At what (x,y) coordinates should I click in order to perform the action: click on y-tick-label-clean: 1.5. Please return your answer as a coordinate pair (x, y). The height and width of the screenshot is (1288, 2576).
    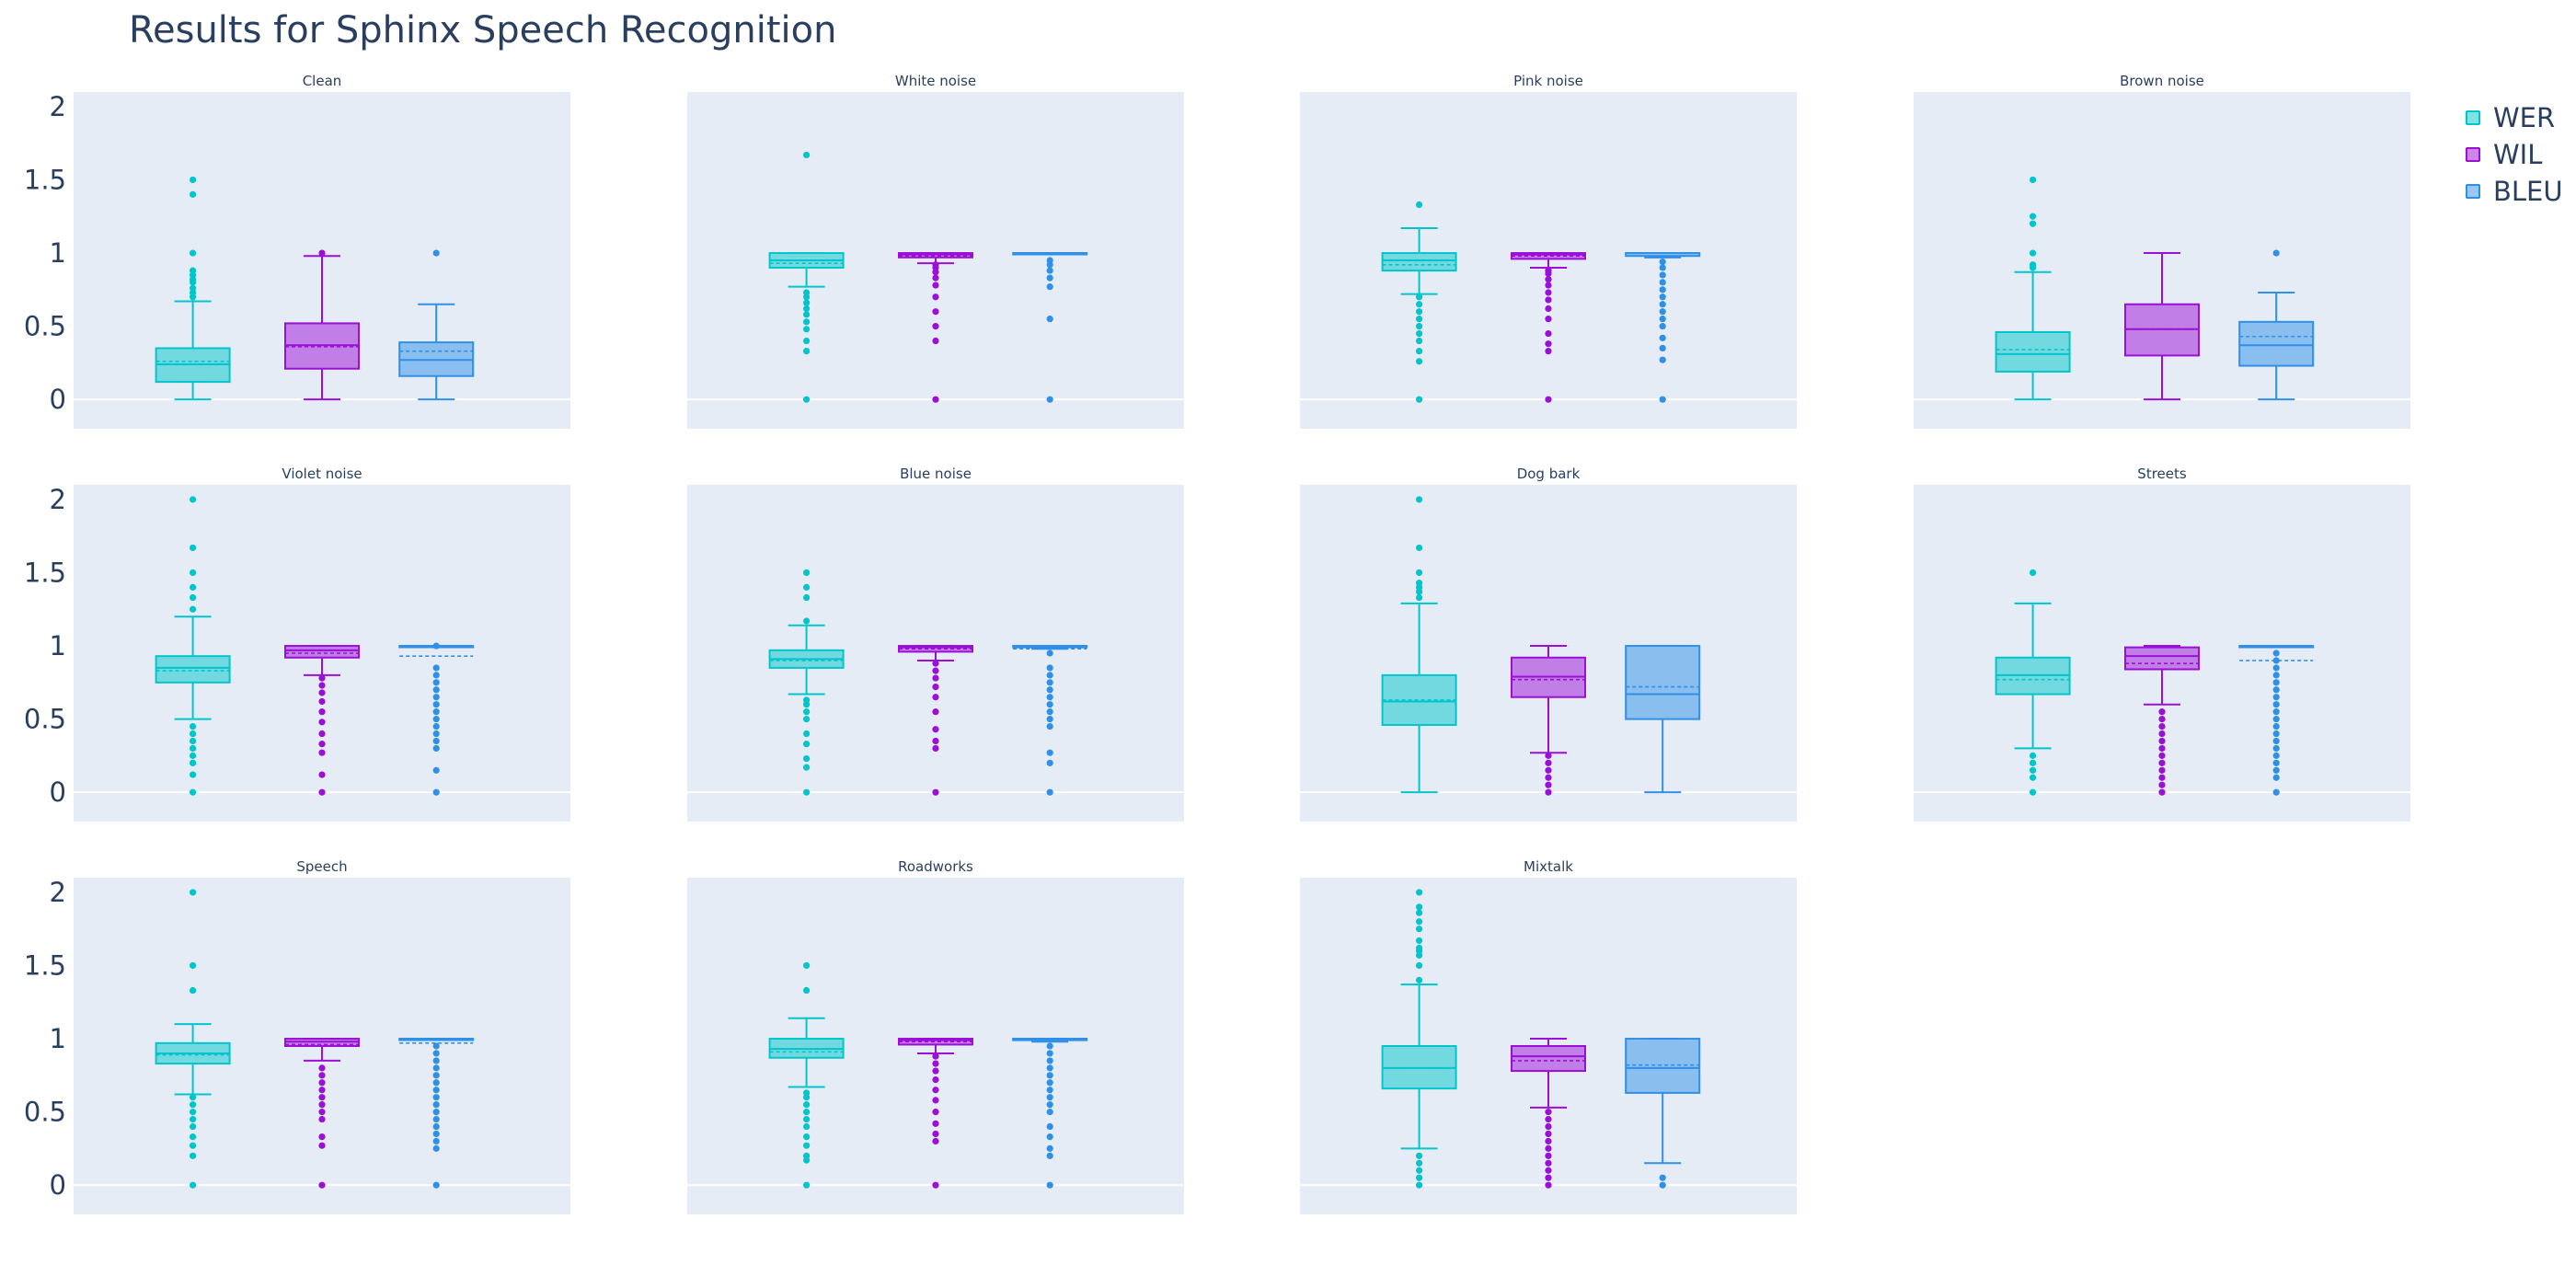
    Looking at the image, I should click on (45, 179).